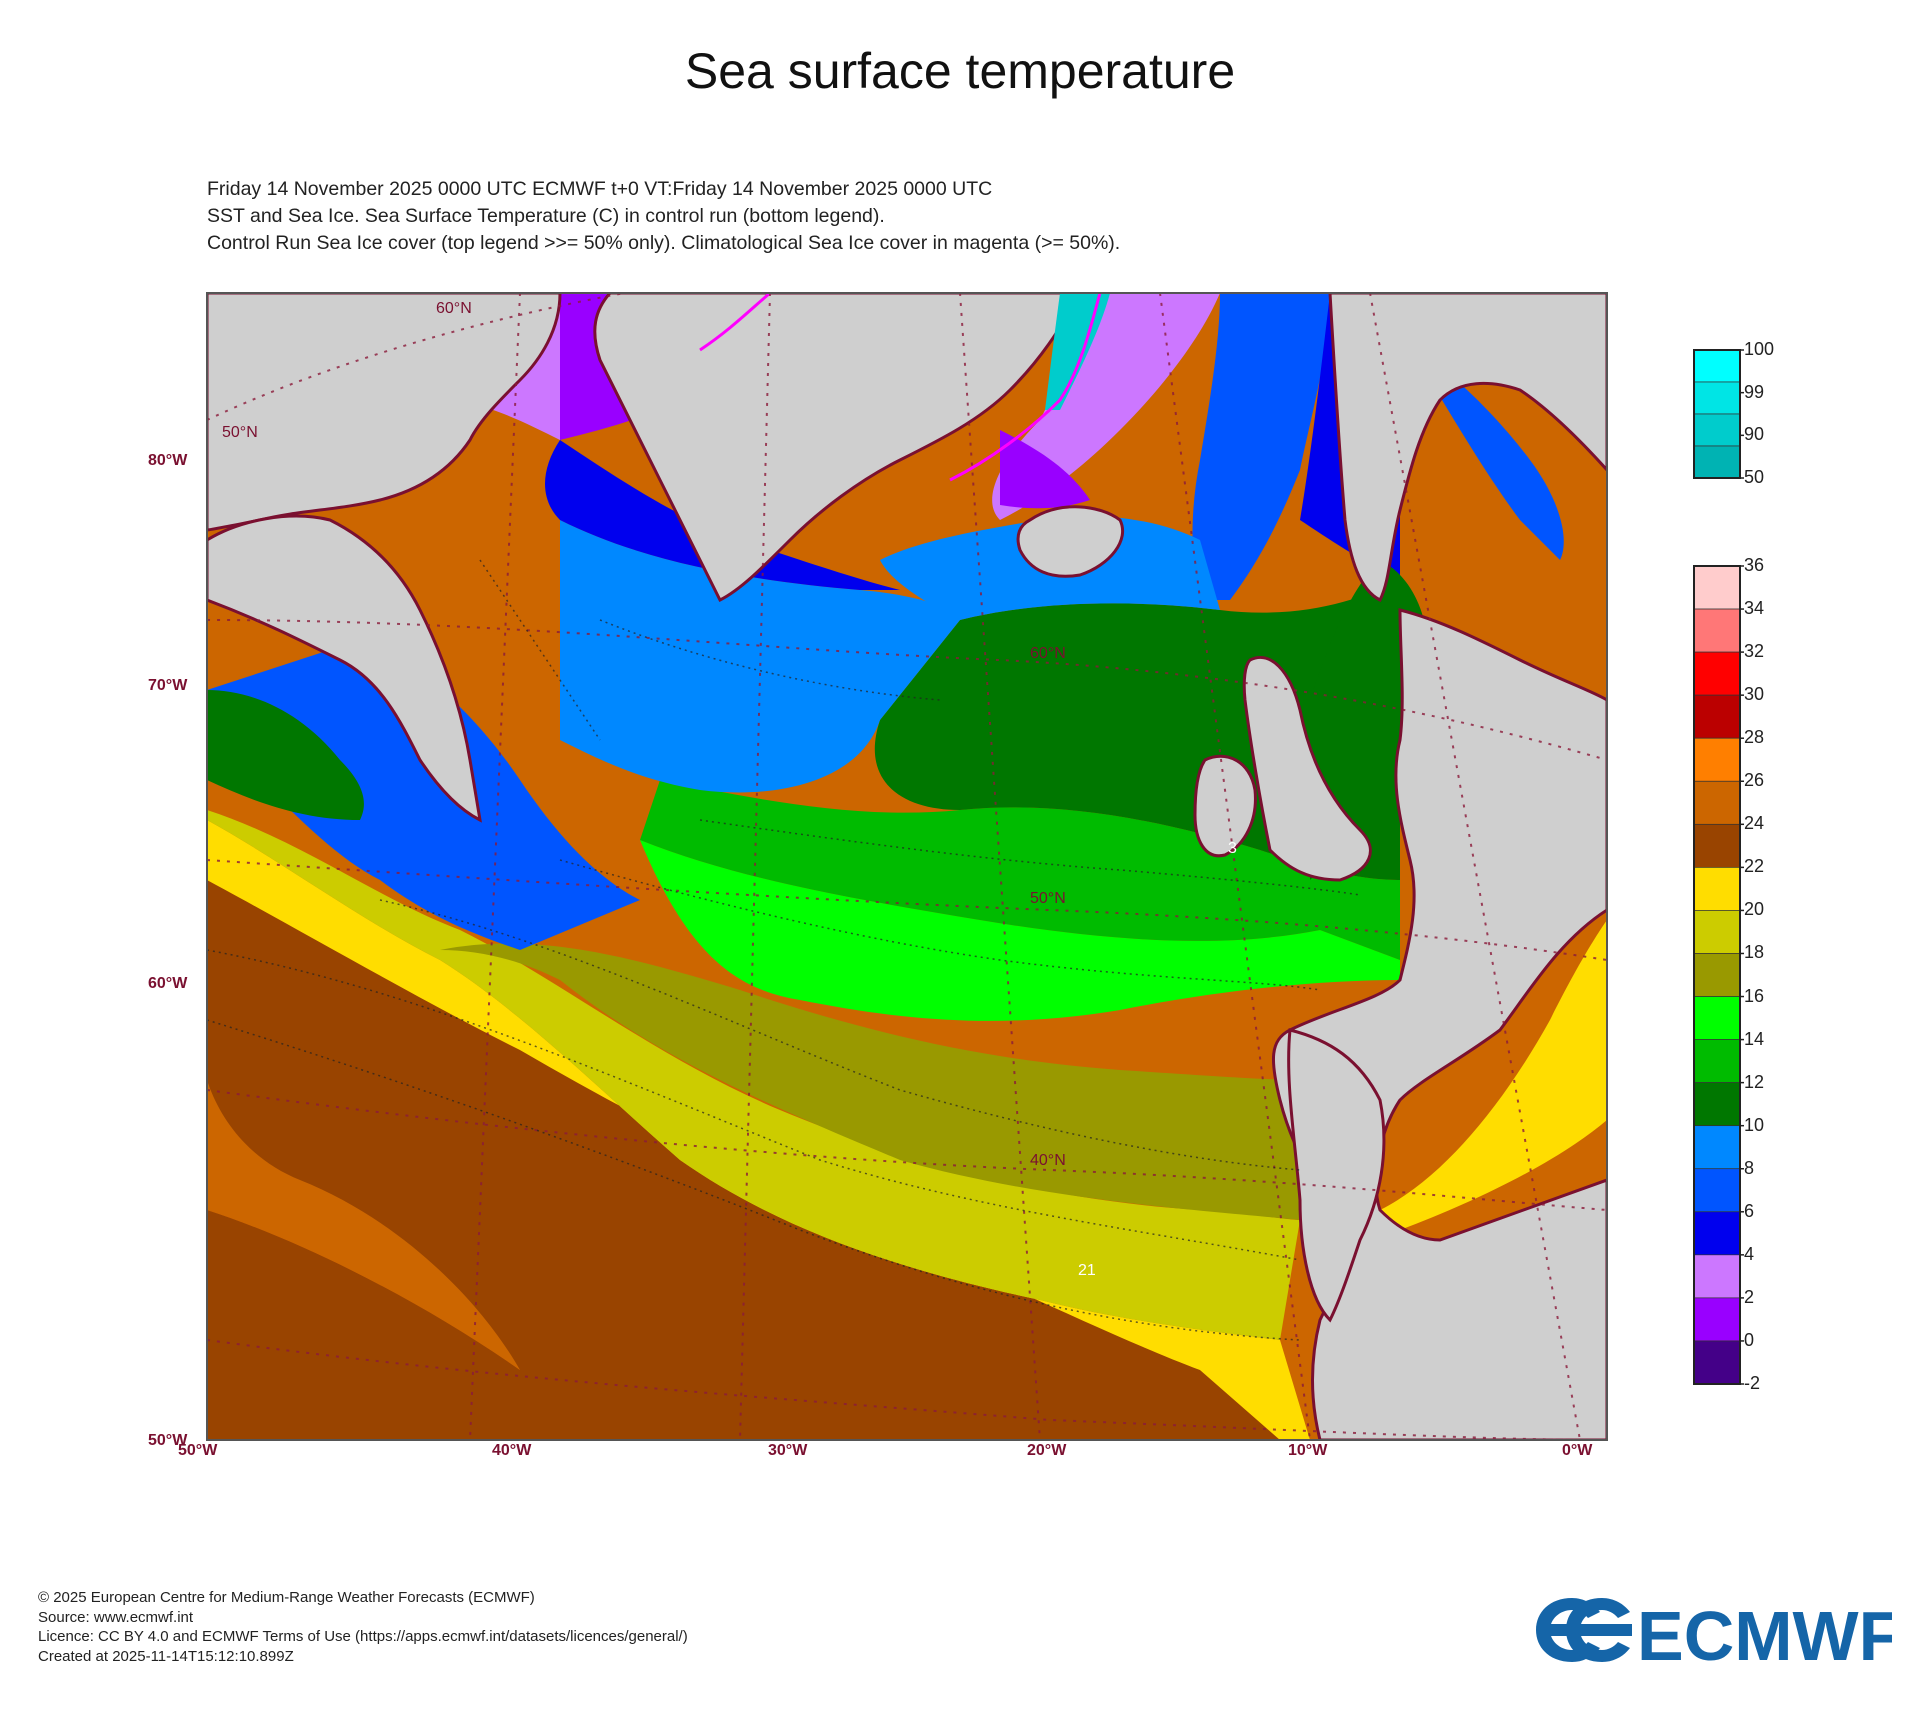 The image size is (1920, 1728). I want to click on legend-label: -2, so click(1752, 1383).